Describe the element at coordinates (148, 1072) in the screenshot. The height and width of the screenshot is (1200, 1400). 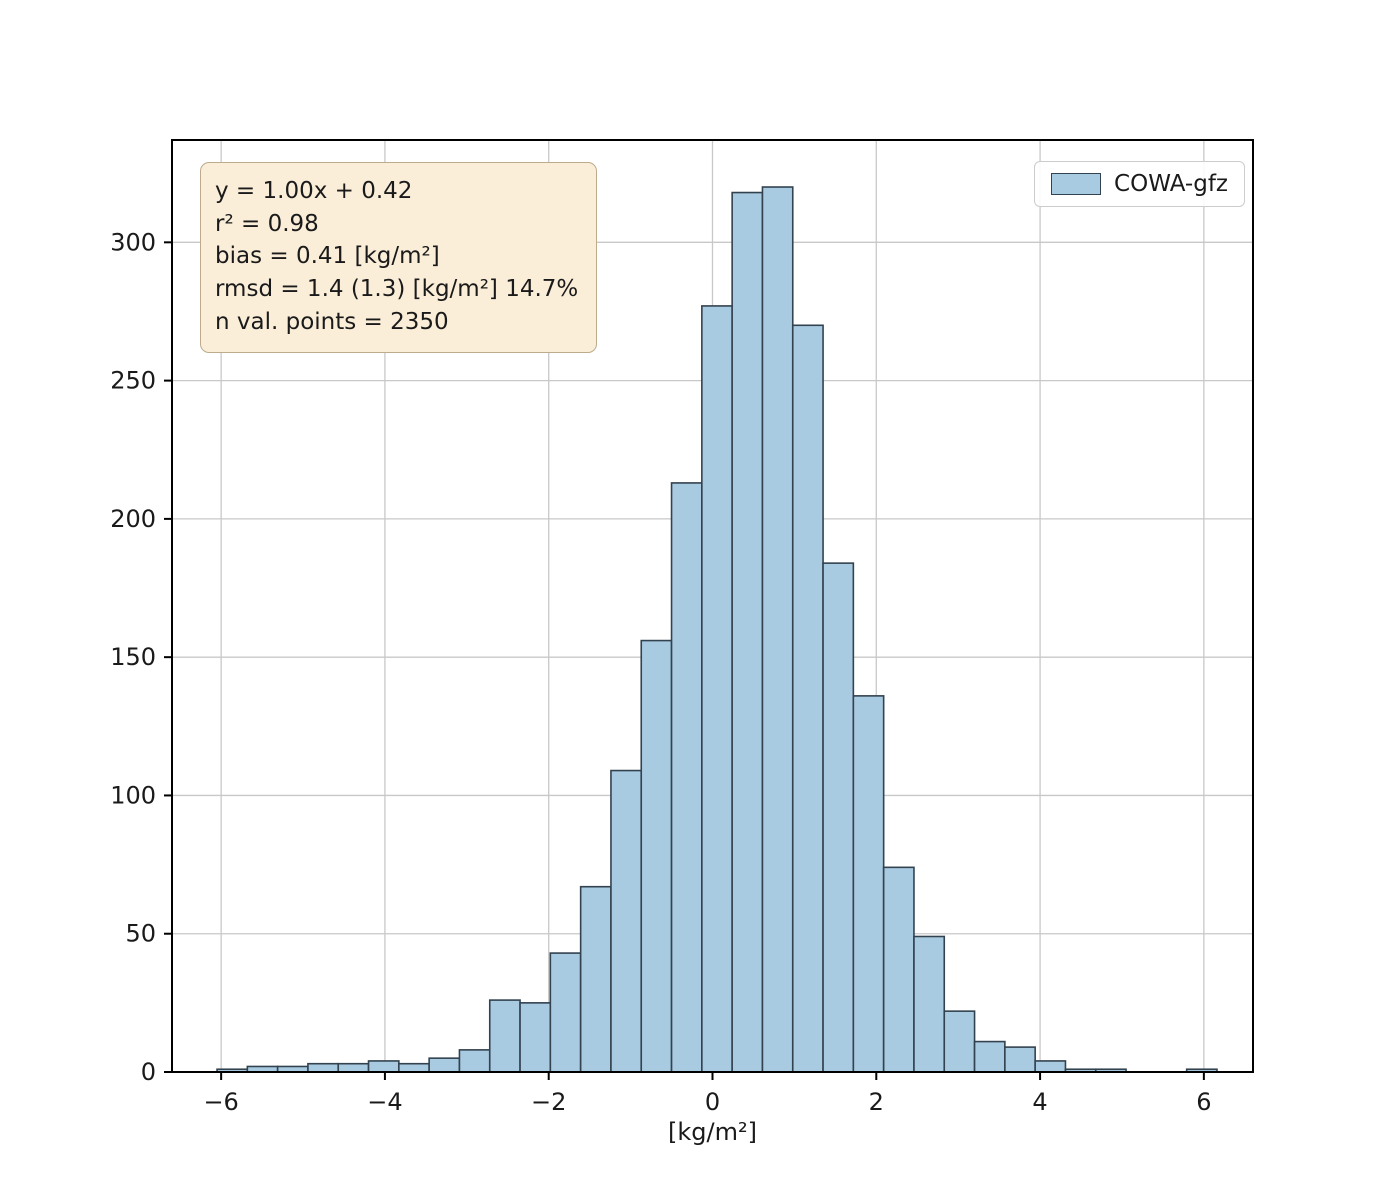
I see `tick-label-y: 0` at that location.